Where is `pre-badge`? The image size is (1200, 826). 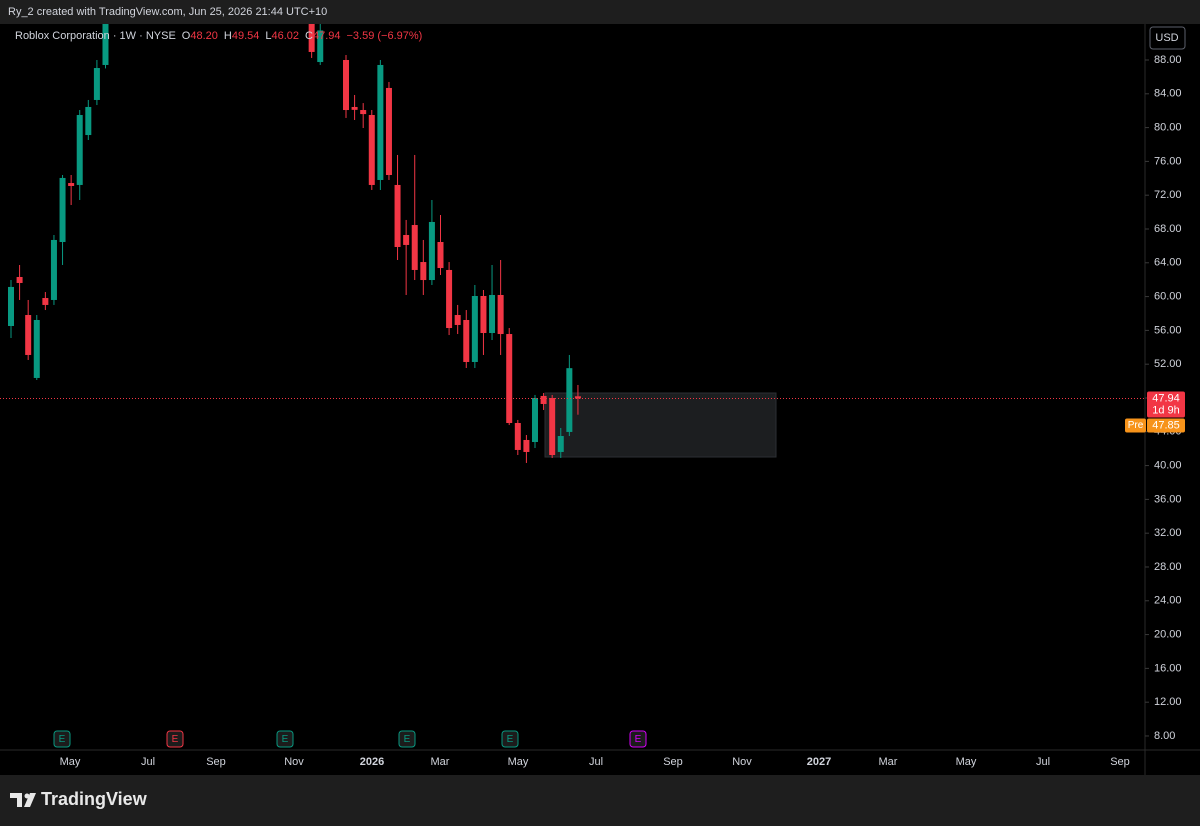 pre-badge is located at coordinates (1135, 425).